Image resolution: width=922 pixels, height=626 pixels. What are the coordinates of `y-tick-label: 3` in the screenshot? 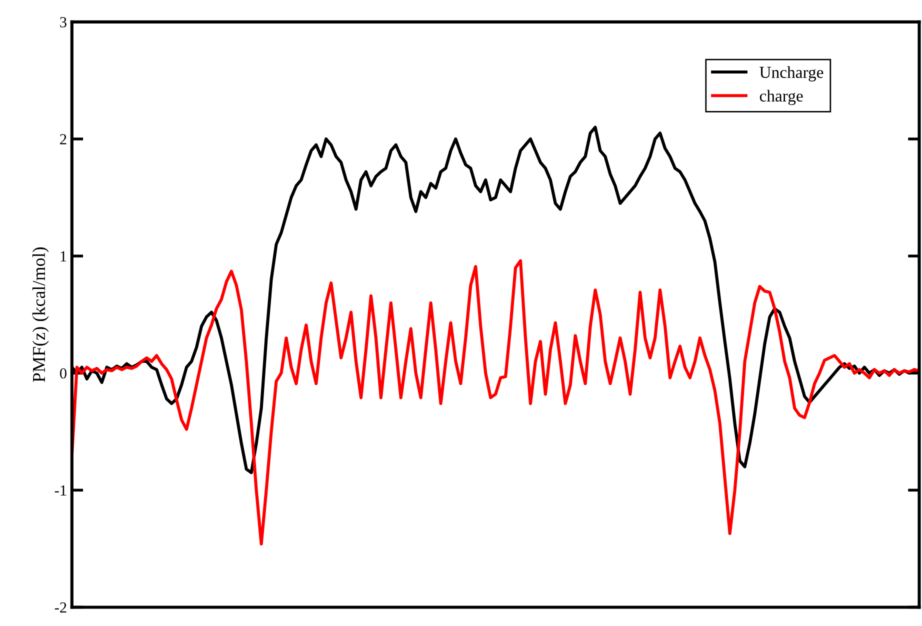 It's located at (63, 22).